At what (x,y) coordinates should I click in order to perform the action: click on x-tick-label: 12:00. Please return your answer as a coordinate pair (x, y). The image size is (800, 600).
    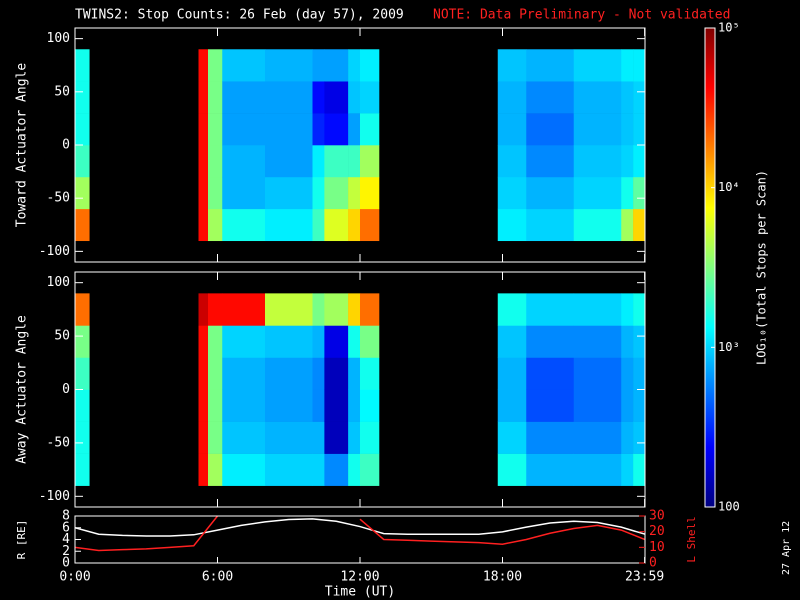
    Looking at the image, I should click on (359, 577).